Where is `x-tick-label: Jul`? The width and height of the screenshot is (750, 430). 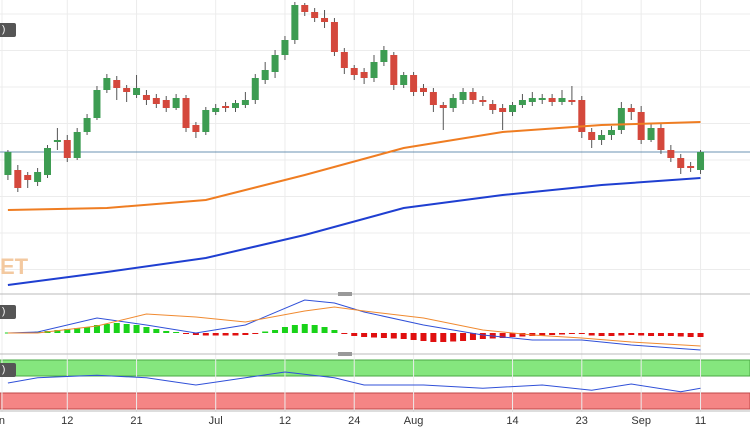 x-tick-label: Jul is located at coordinates (216, 421).